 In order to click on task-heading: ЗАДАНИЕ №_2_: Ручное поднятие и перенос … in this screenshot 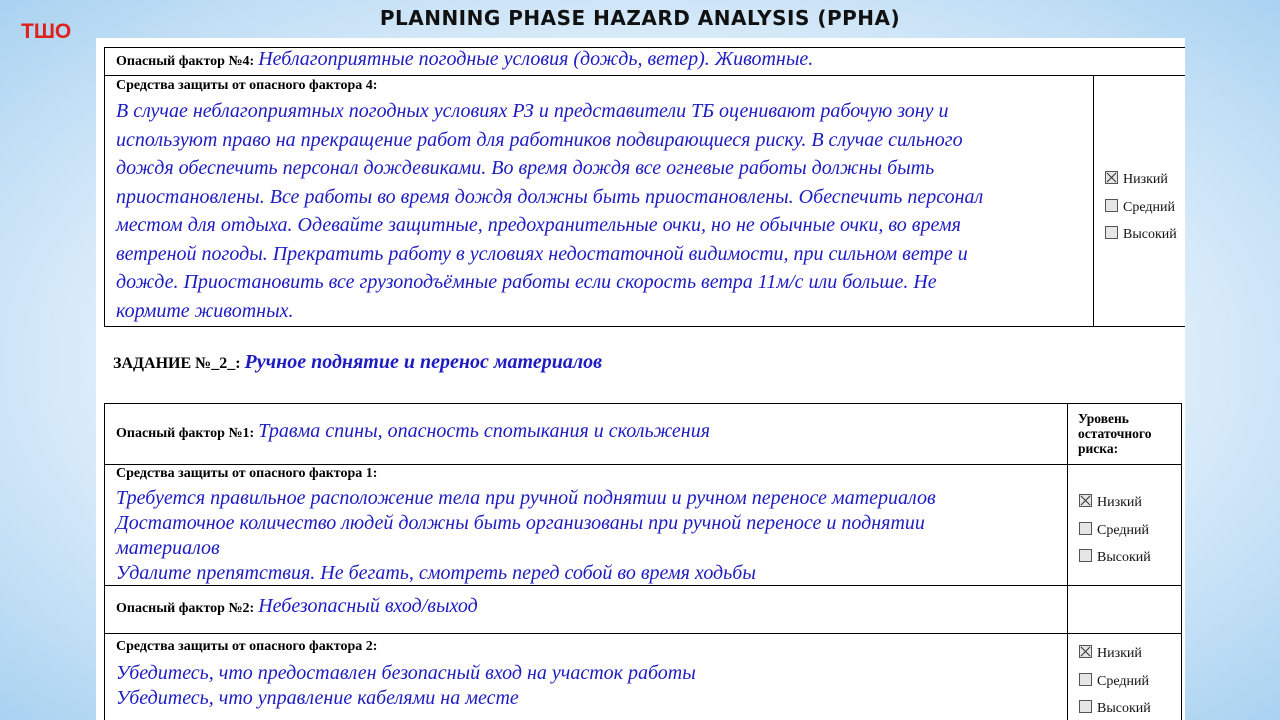, I will do `click(357, 362)`.